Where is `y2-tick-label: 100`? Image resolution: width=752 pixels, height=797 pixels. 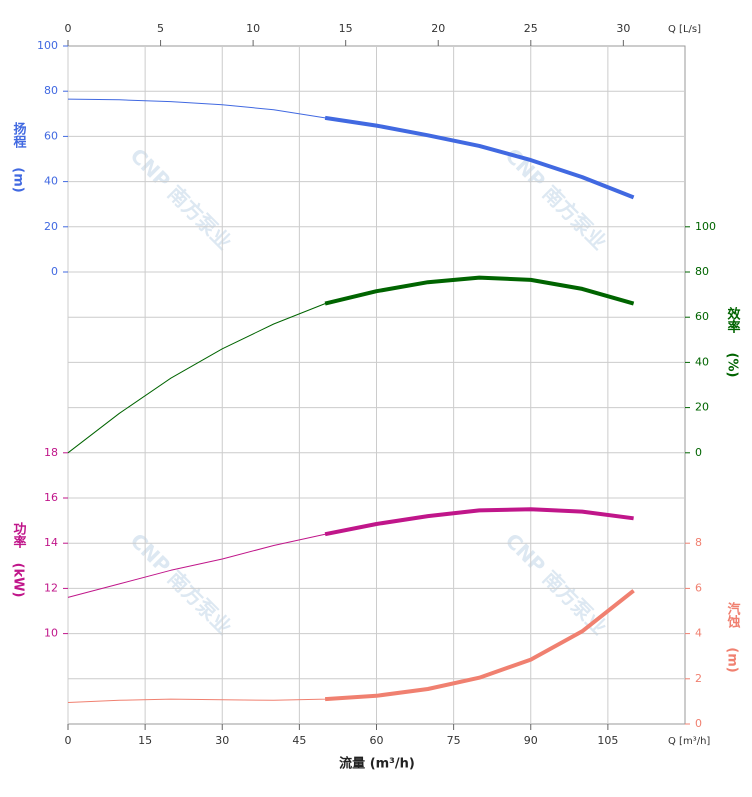 y2-tick-label: 100 is located at coordinates (705, 226).